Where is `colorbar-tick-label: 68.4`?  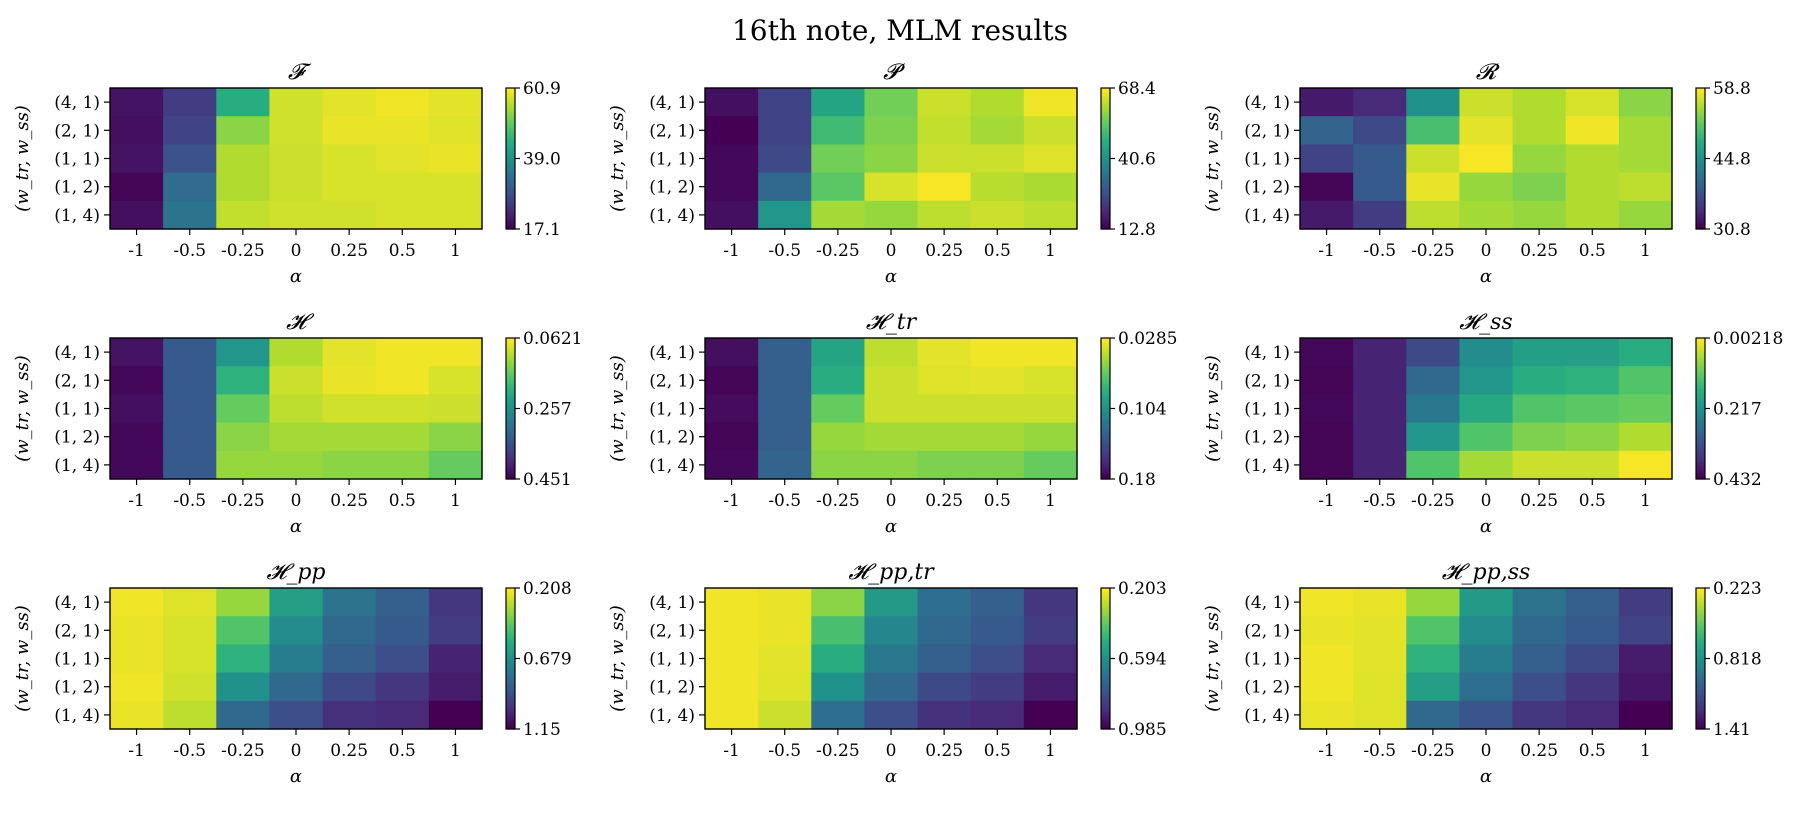
colorbar-tick-label: 68.4 is located at coordinates (1137, 89).